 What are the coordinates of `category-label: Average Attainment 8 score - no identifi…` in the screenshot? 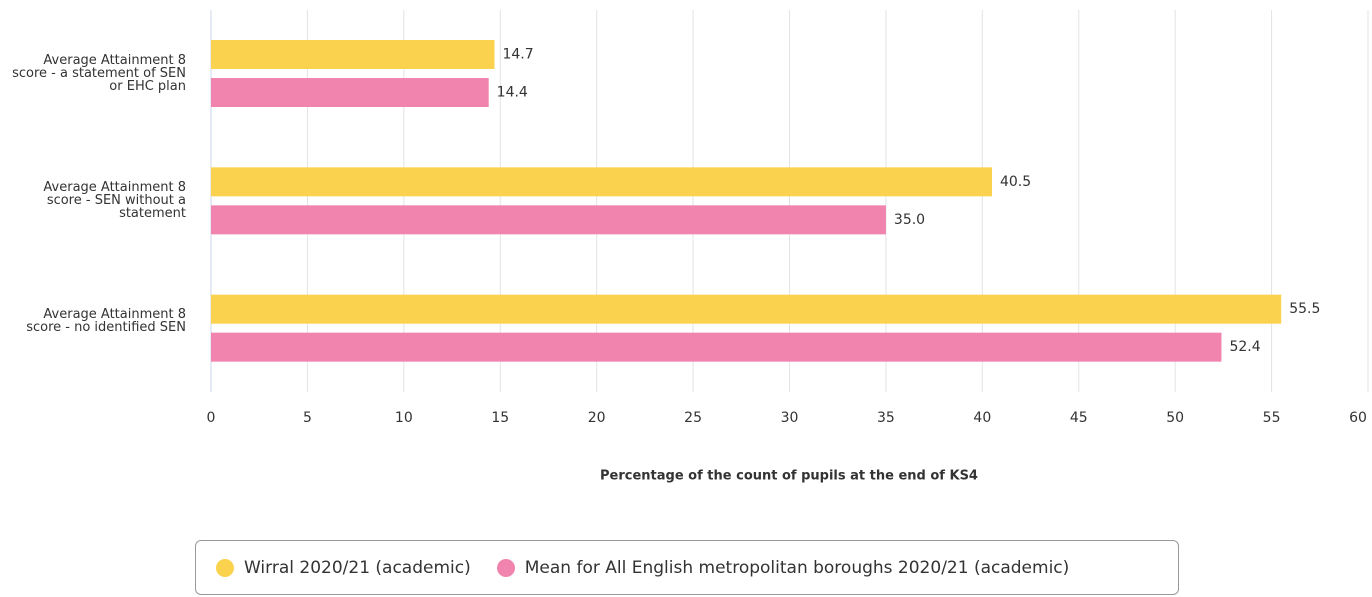 It's located at (106, 321).